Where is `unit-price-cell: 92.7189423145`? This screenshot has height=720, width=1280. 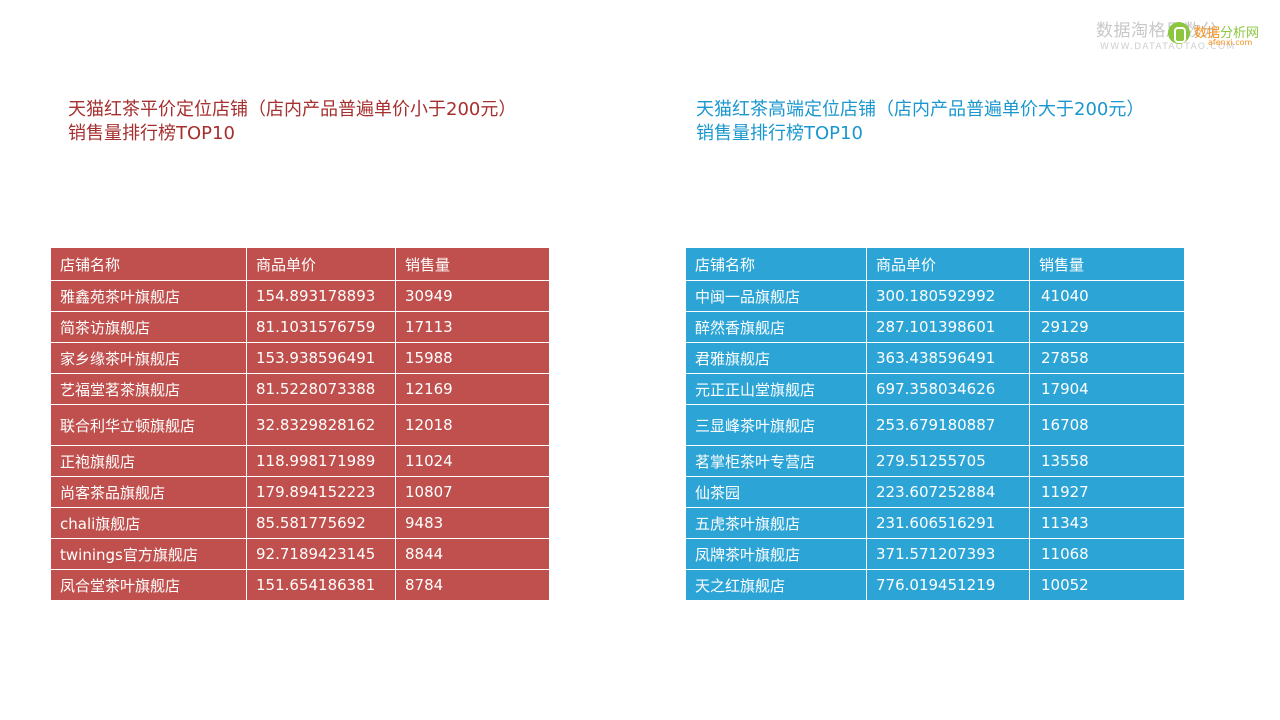 unit-price-cell: 92.7189423145 is located at coordinates (321, 554).